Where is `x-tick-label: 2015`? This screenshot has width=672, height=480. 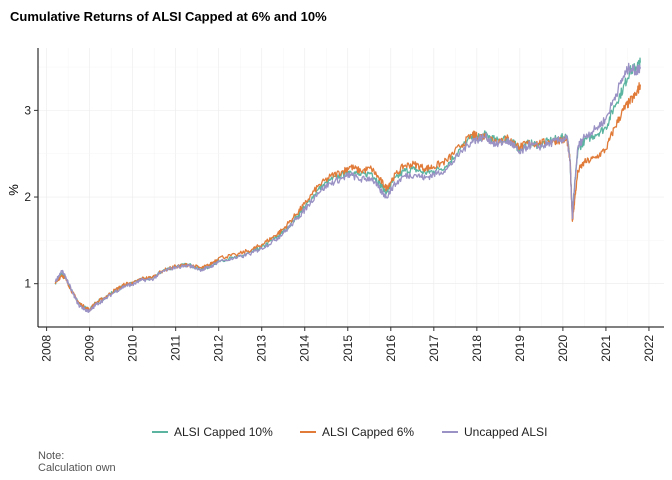
x-tick-label: 2015 is located at coordinates (348, 348).